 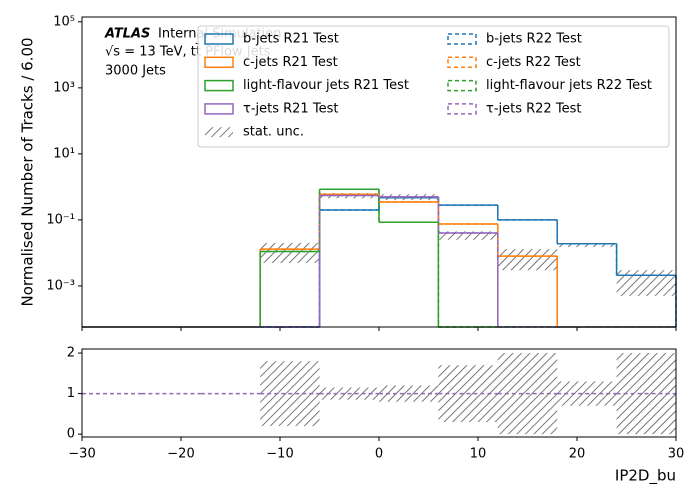 What do you see at coordinates (290, 108) in the screenshot?
I see `legend-label: τ-jets R21 Test` at bounding box center [290, 108].